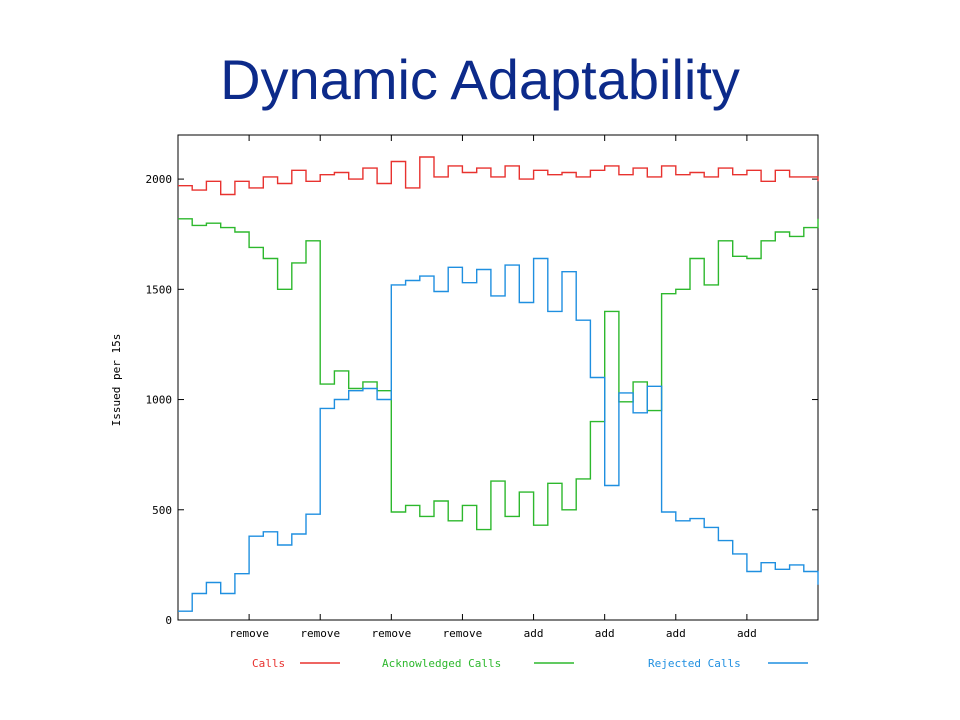 The image size is (960, 720). I want to click on y-tick-label: 500, so click(162, 510).